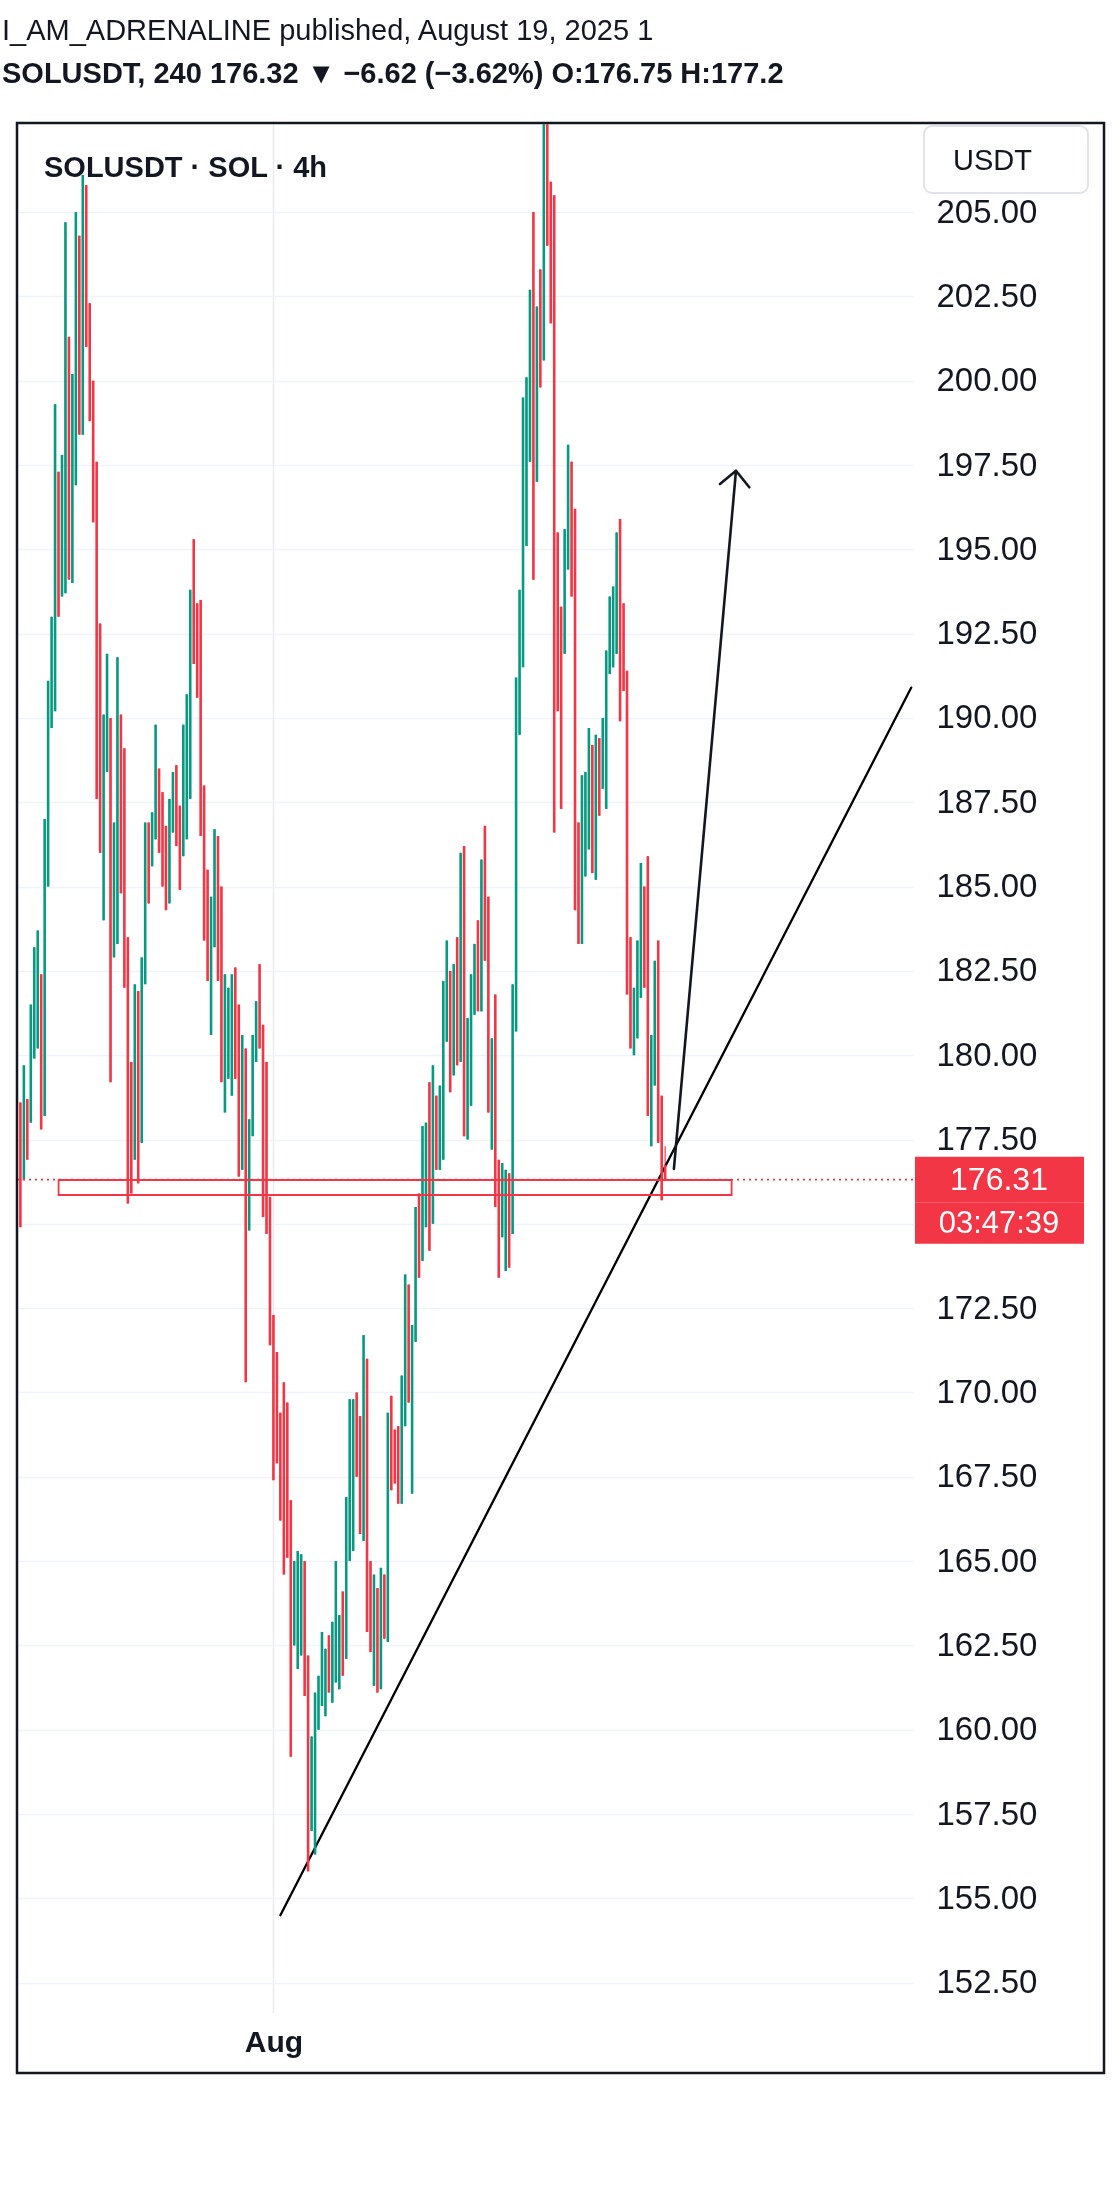  What do you see at coordinates (999, 1178) in the screenshot?
I see `ref-line-label: 176.31` at bounding box center [999, 1178].